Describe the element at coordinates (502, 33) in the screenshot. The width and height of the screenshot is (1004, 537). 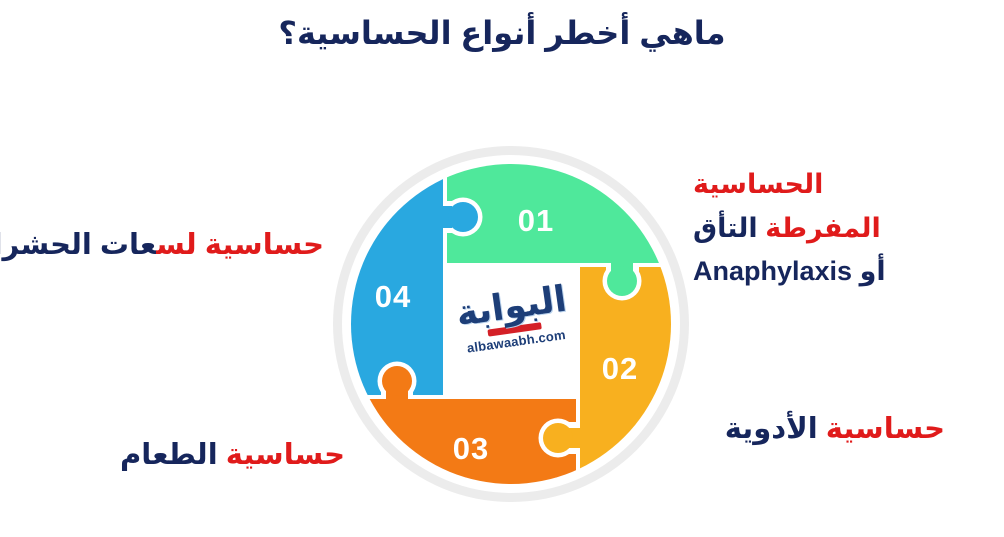
I see `page-title: ماهي أخطر أنواع الحساسية؟` at that location.